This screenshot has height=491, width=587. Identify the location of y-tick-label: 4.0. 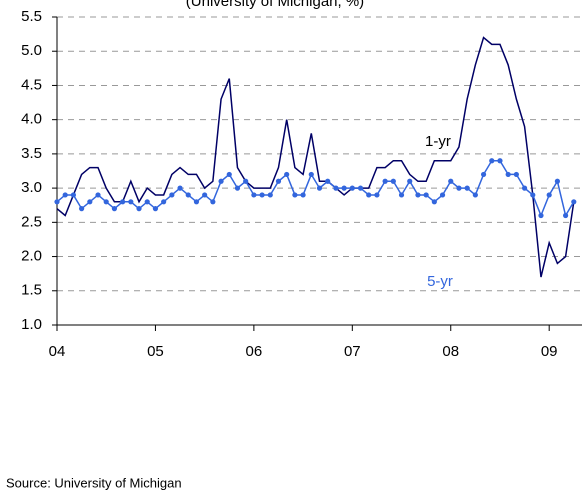
(31, 119).